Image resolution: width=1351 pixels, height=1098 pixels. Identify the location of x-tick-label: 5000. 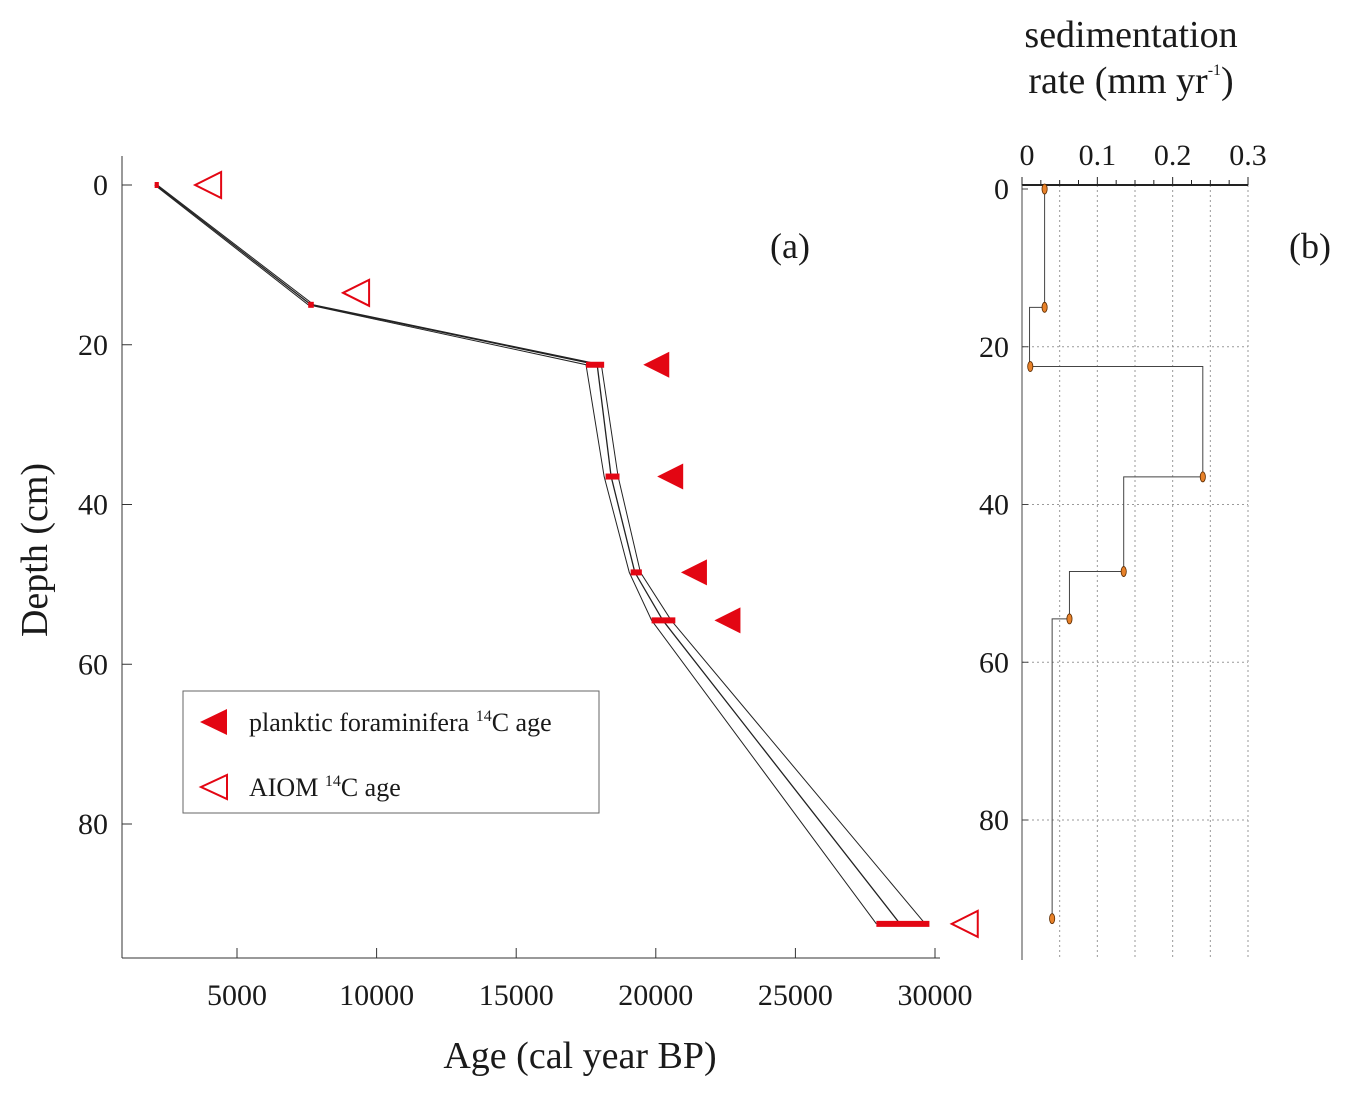
(237, 995).